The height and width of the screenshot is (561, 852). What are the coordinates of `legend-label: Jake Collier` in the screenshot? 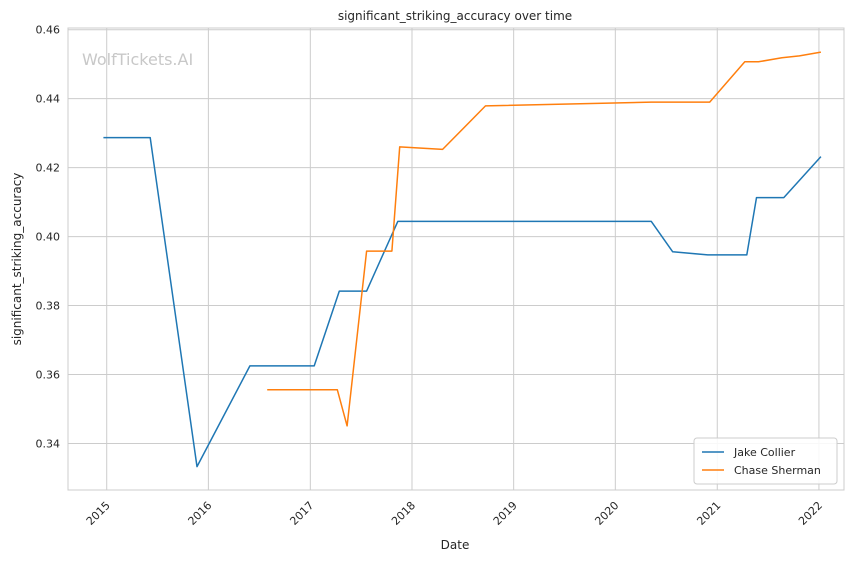 It's located at (764, 452).